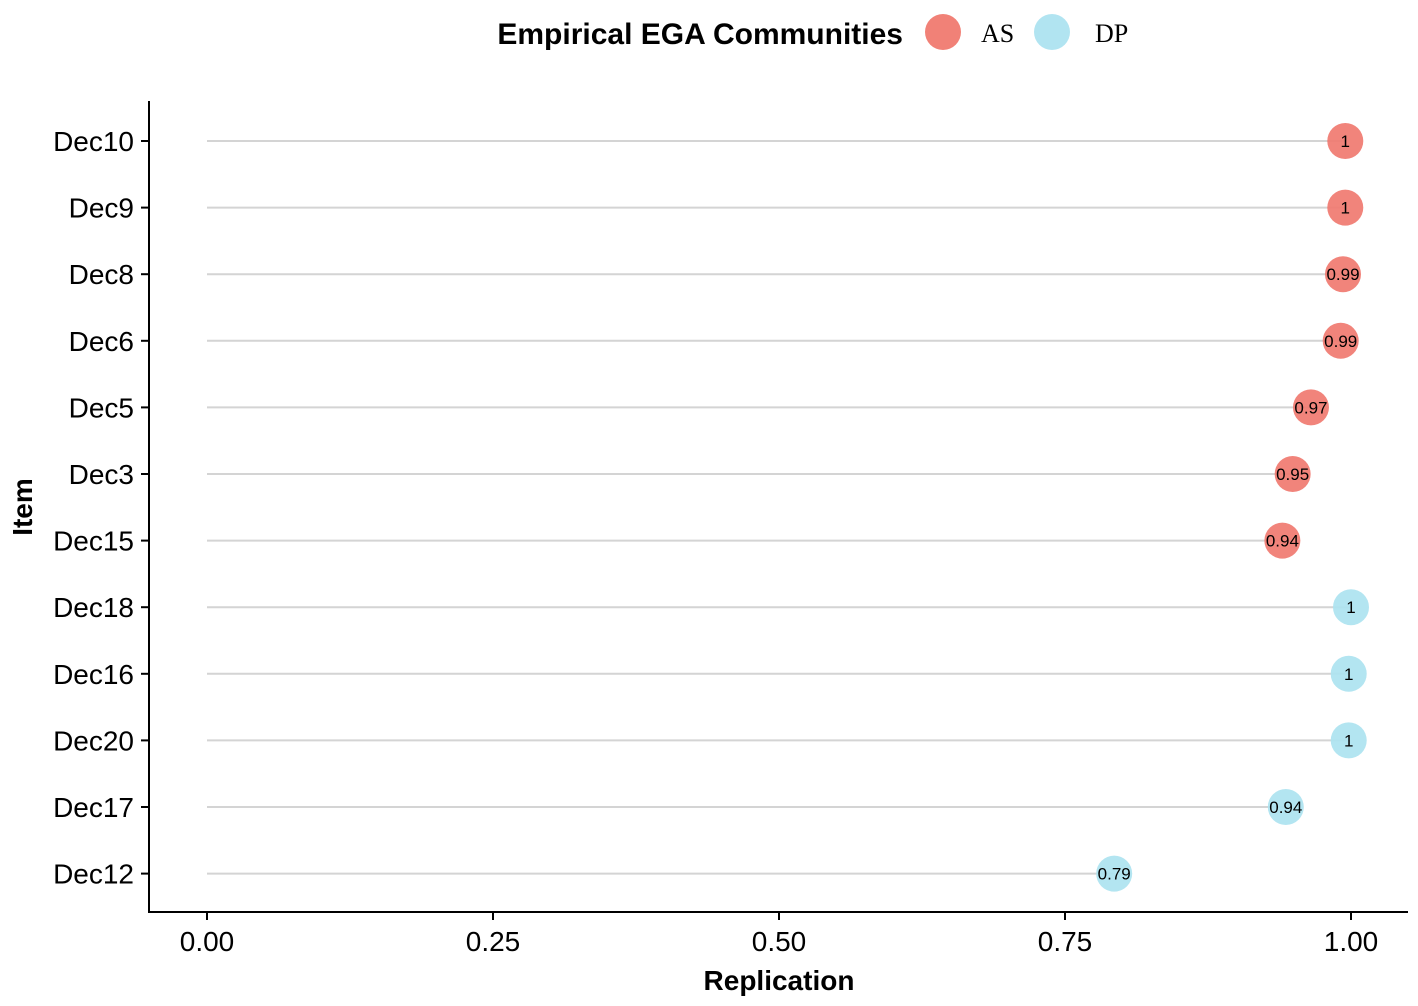  What do you see at coordinates (1052, 32) in the screenshot?
I see `legend-swatch-dp` at bounding box center [1052, 32].